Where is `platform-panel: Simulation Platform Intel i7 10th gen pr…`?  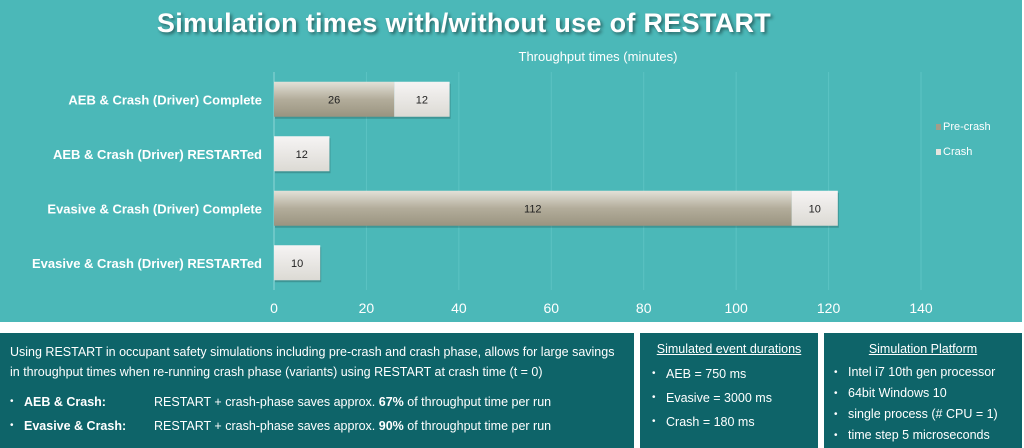 platform-panel: Simulation Platform Intel i7 10th gen pr… is located at coordinates (923, 390).